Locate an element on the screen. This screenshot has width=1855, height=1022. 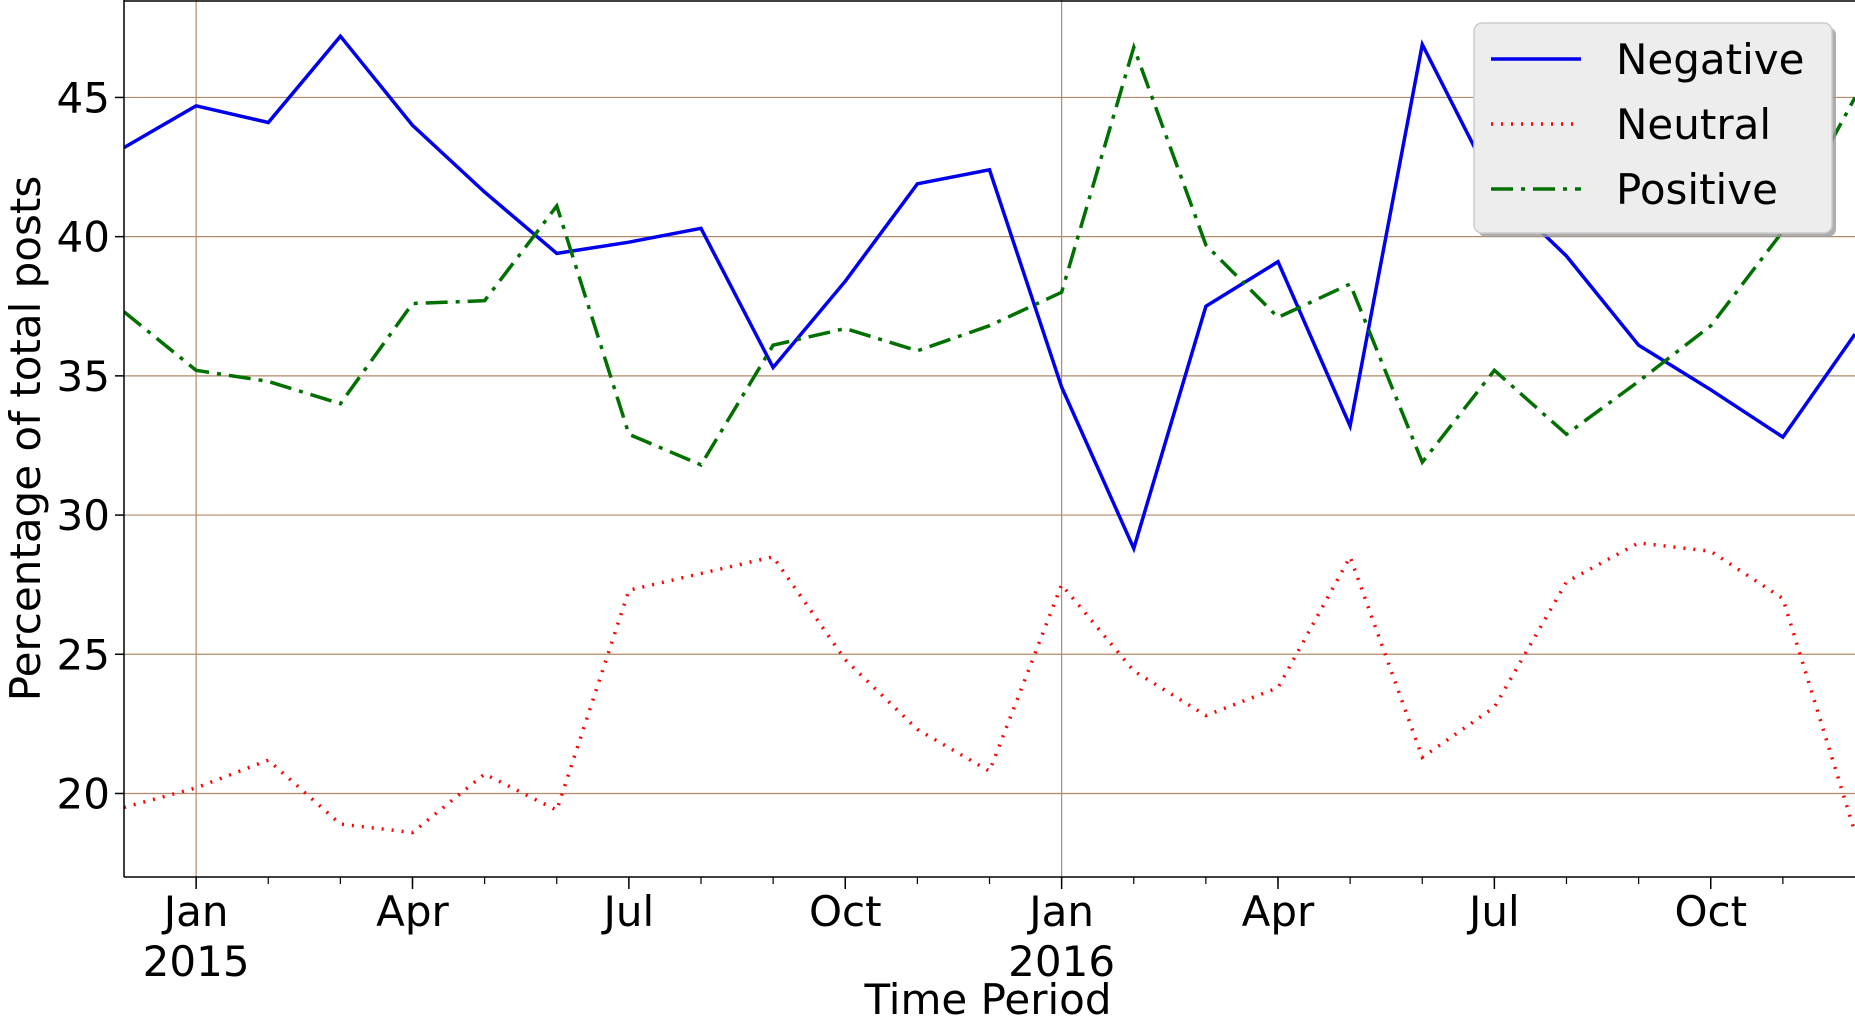
y-tick-label: 25 is located at coordinates (83, 654).